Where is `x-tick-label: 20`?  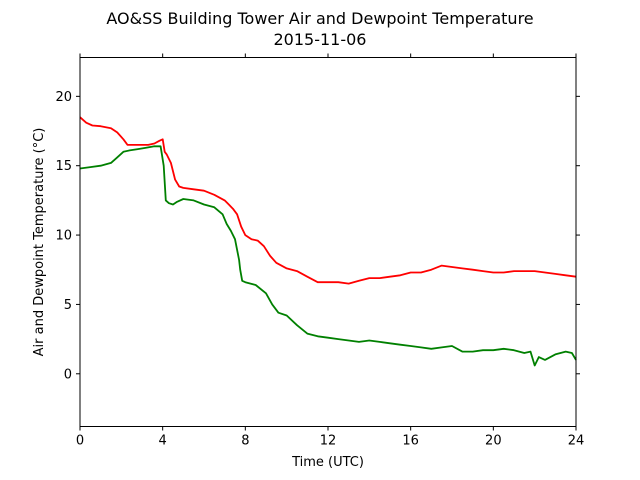 x-tick-label: 20 is located at coordinates (493, 441).